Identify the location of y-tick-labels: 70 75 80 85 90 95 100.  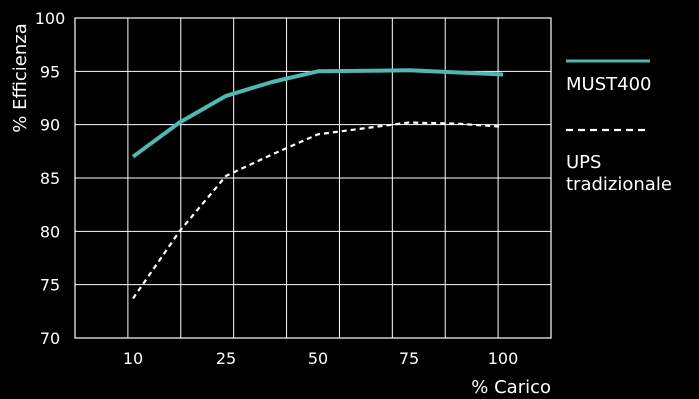
(50, 178).